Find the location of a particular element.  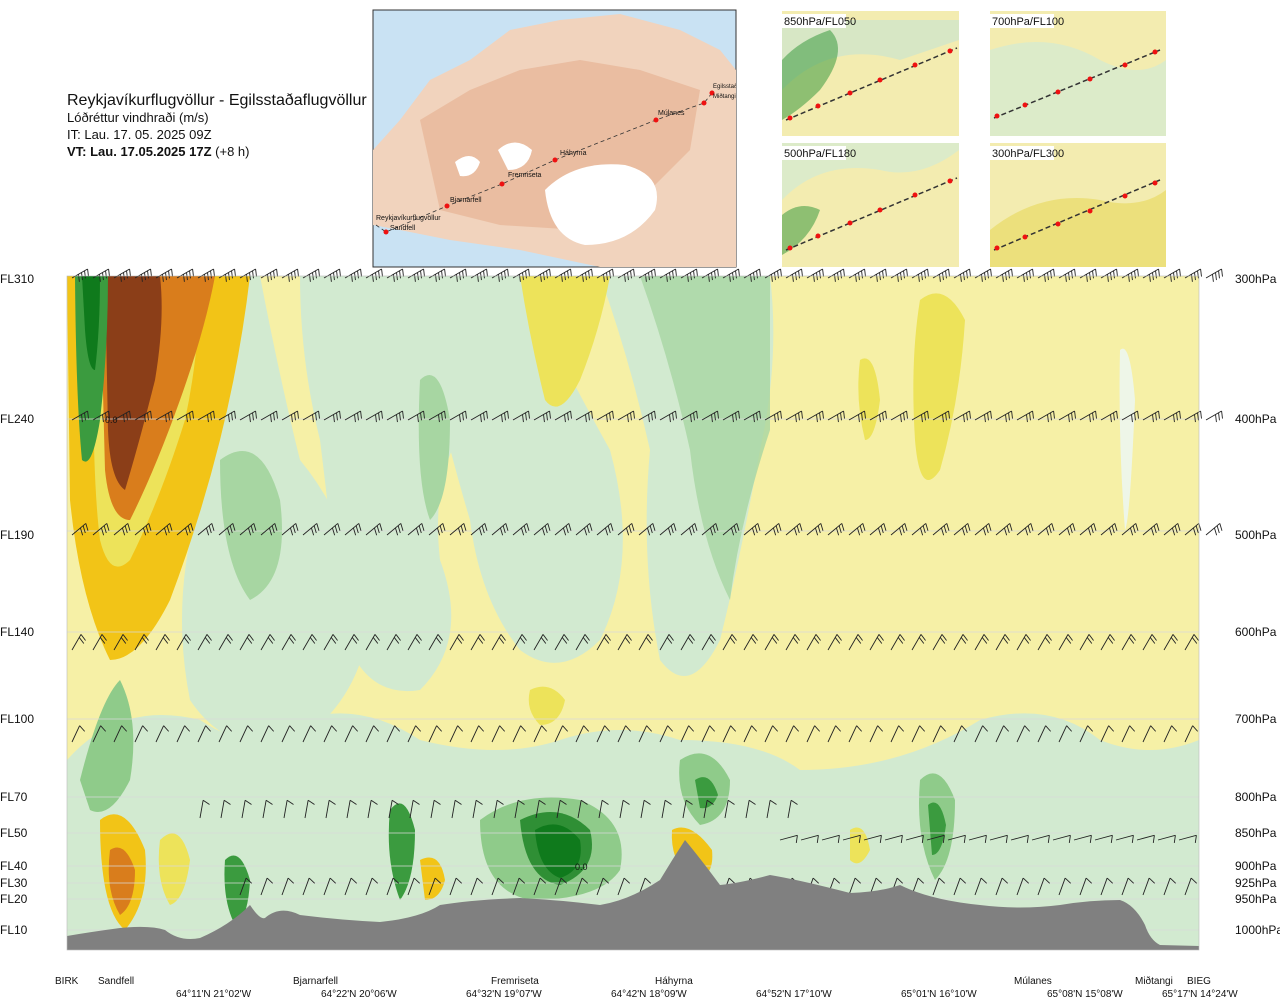

coordinate-label: 64°42'N 18°09'W is located at coordinates (649, 994).